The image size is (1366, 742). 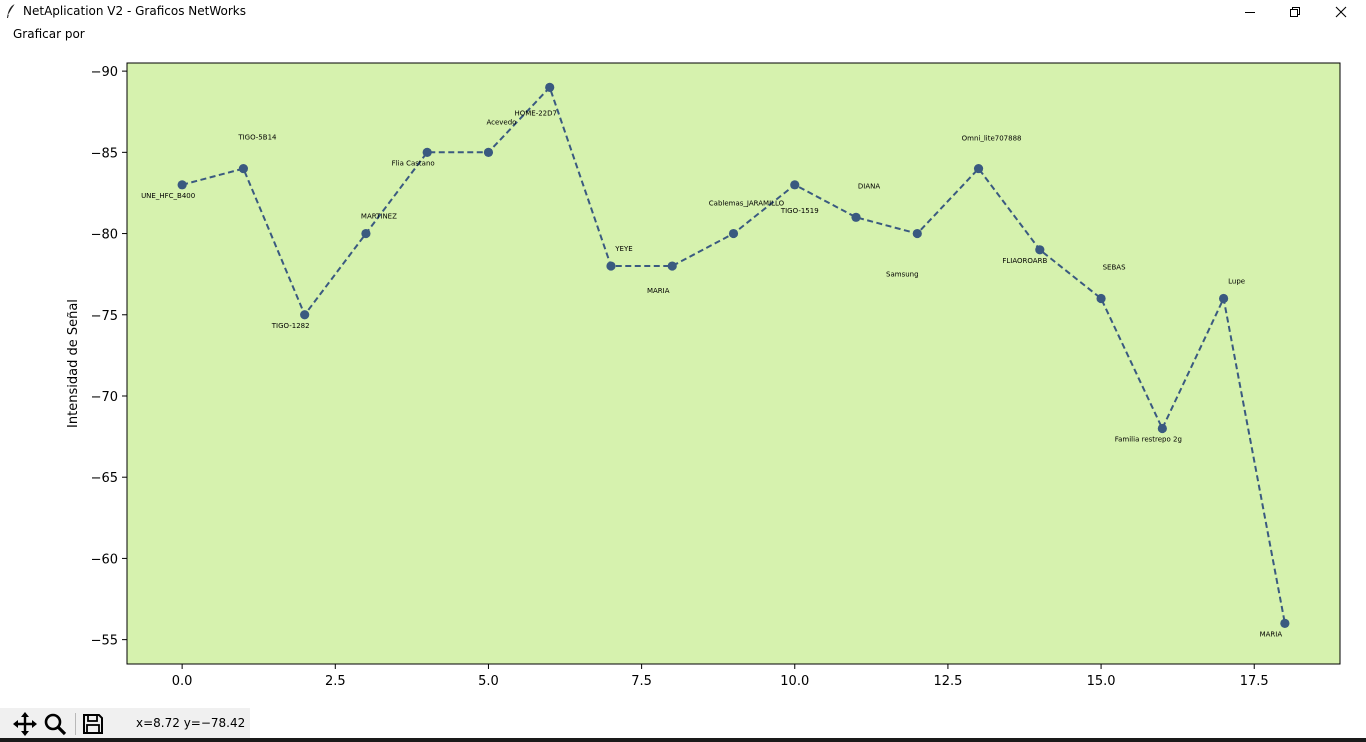 I want to click on pan-button, so click(x=25, y=724).